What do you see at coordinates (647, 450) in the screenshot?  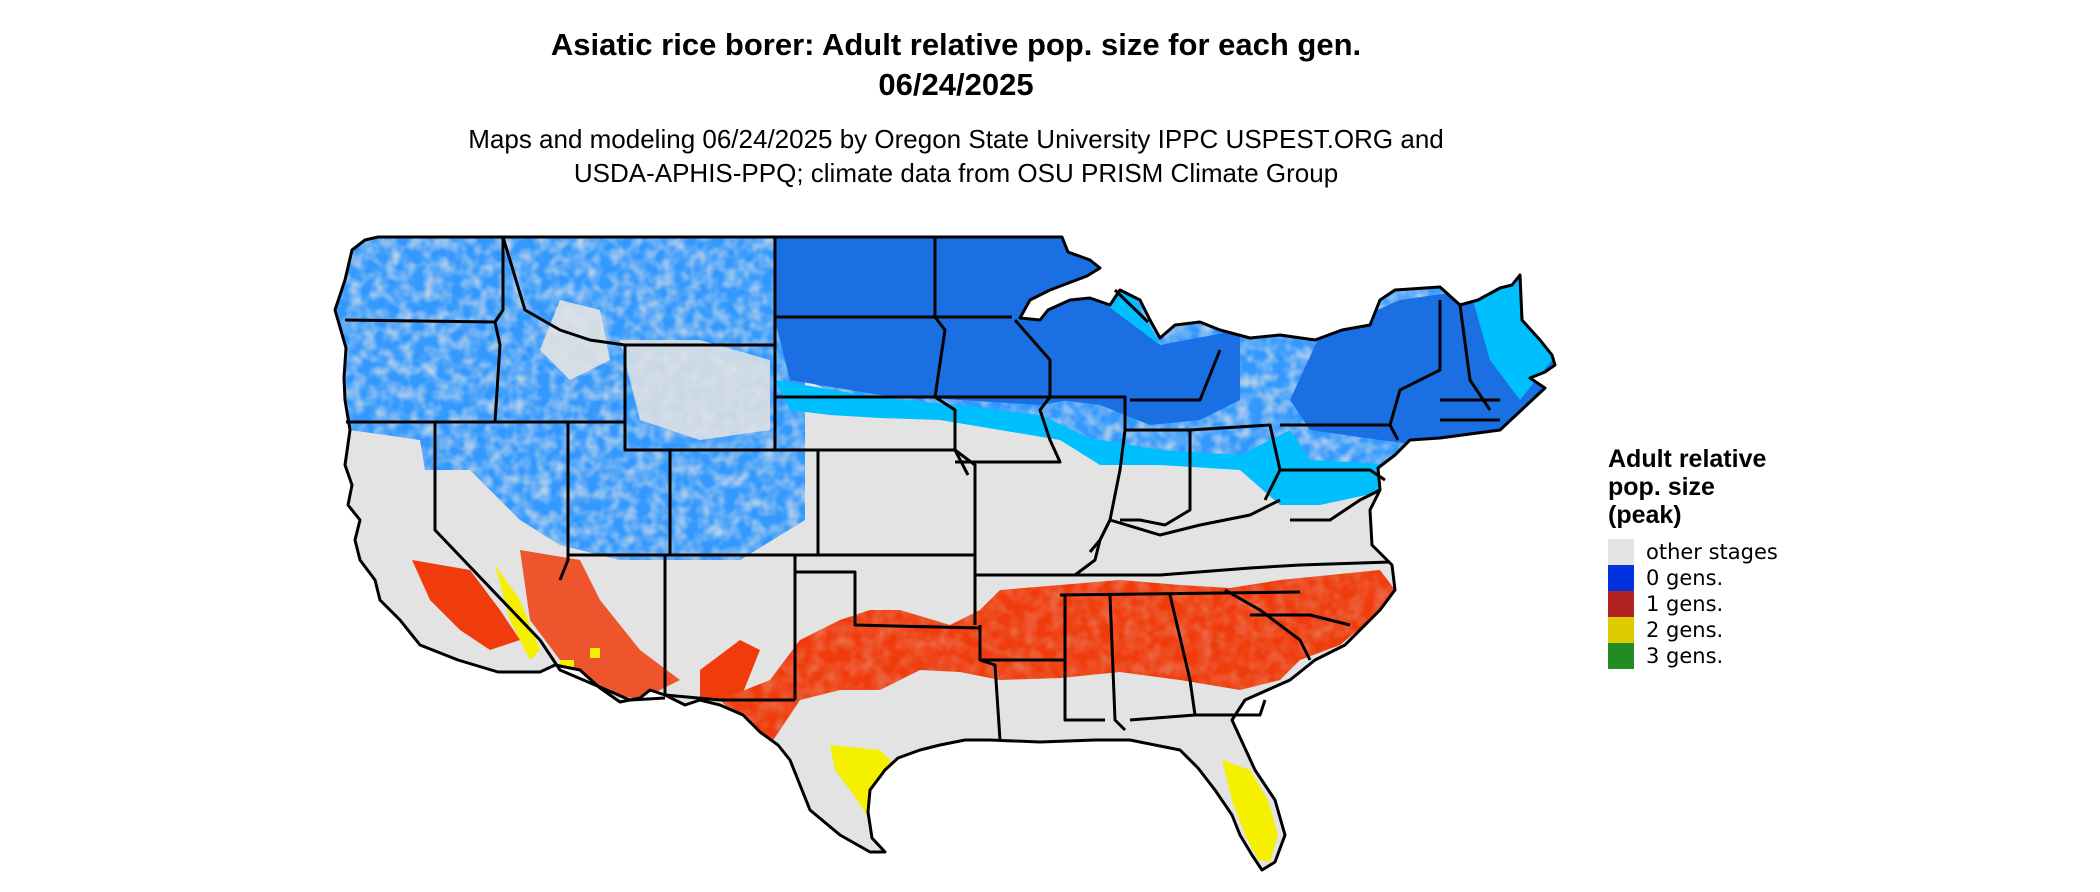 I see `border-wy-ut` at bounding box center [647, 450].